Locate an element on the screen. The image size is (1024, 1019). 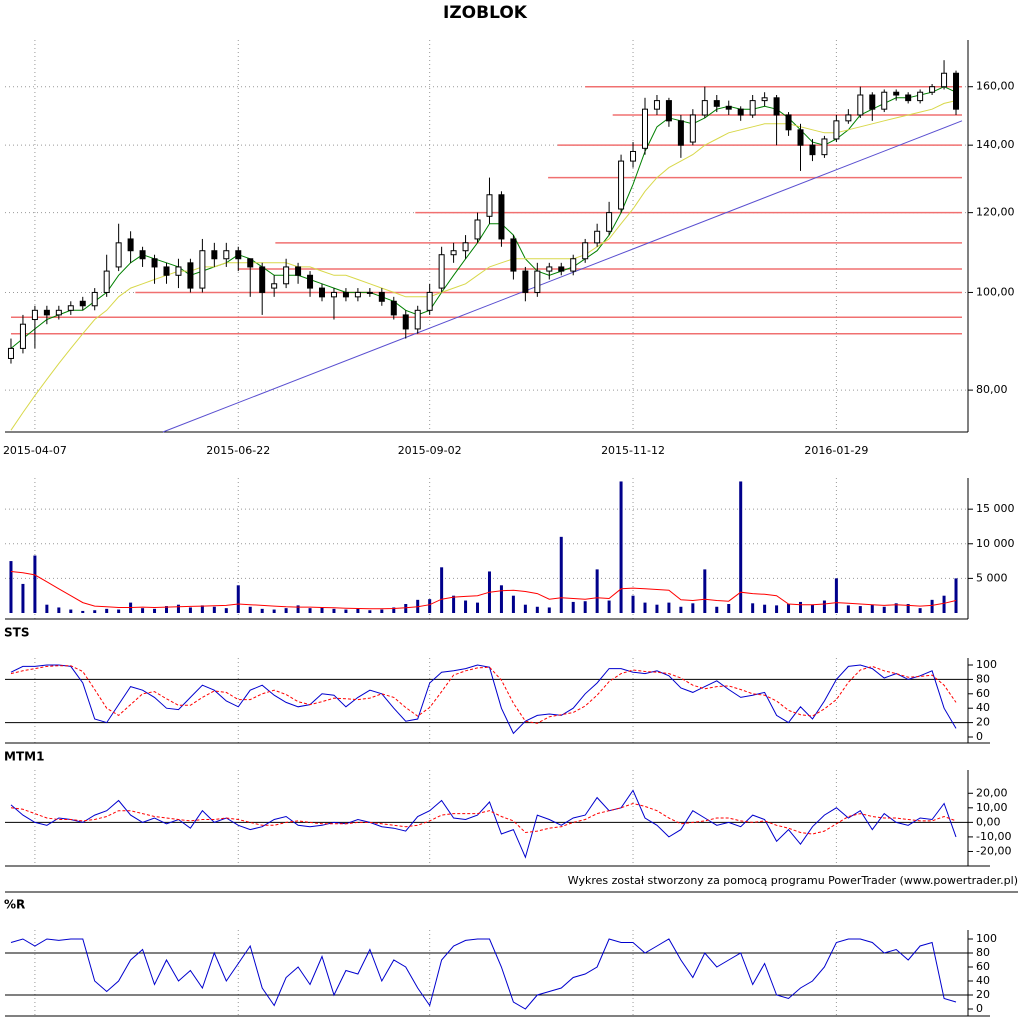
y-tick-label: 0 is located at coordinates (979, 736).